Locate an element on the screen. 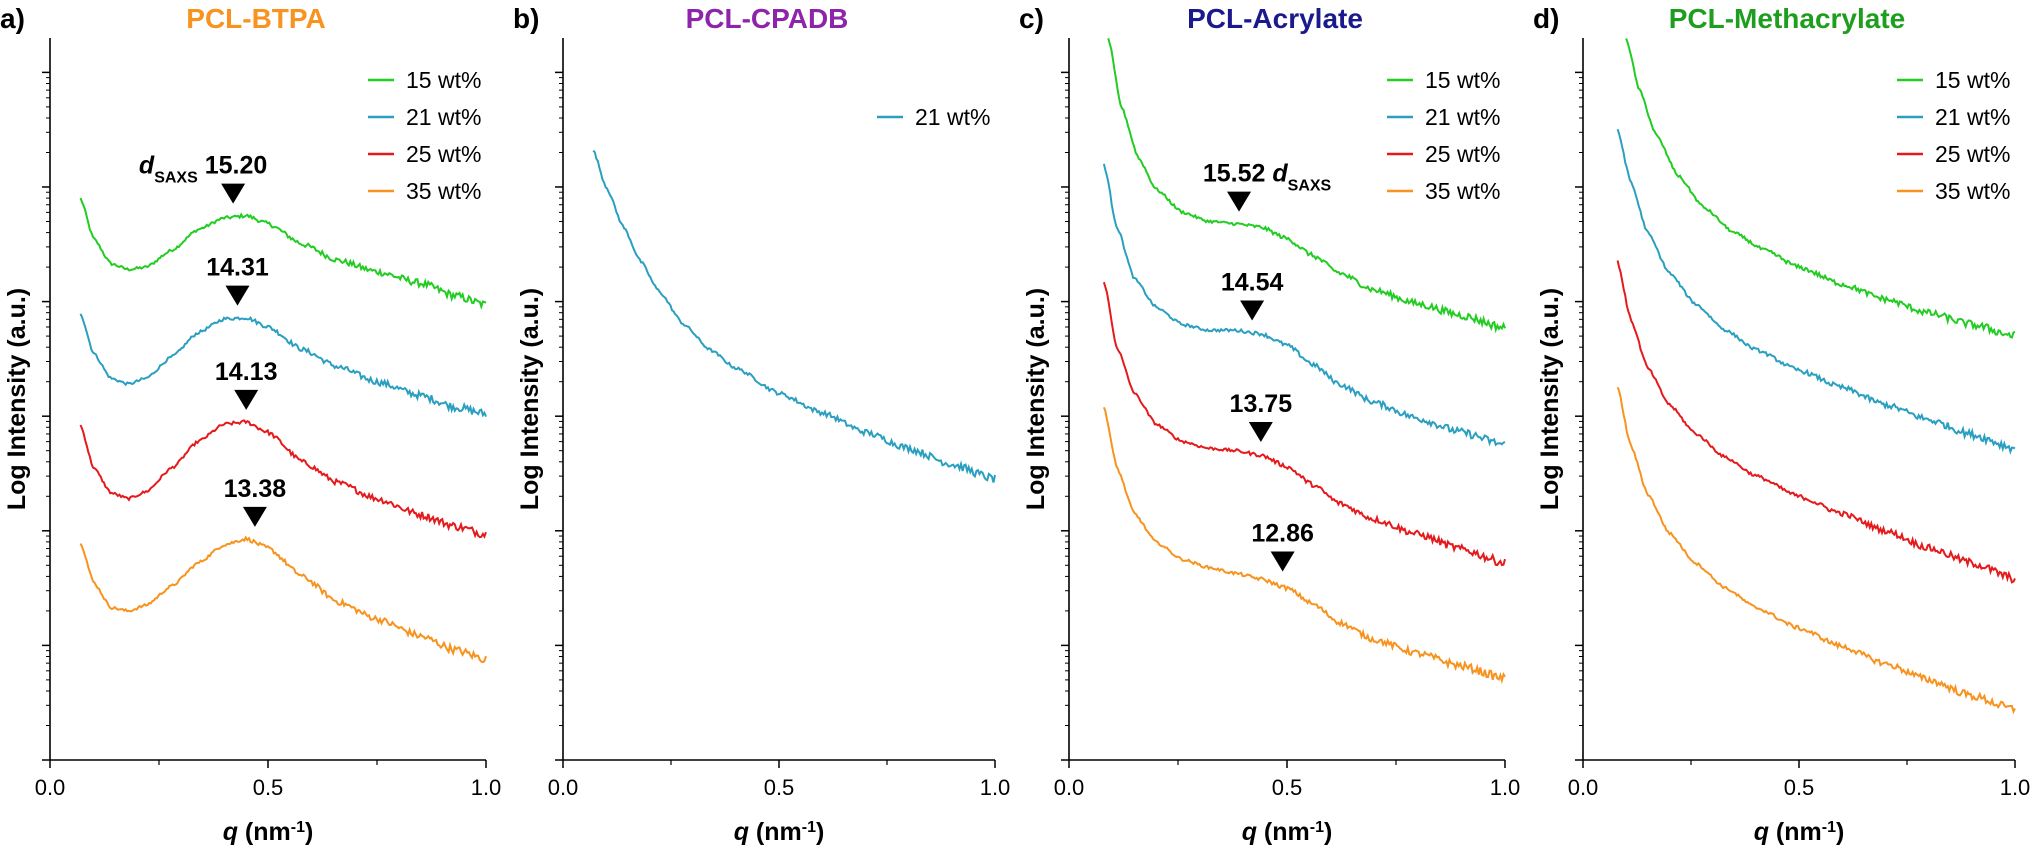 The height and width of the screenshot is (854, 2042). peak-label: 15.52 dSAXS is located at coordinates (1267, 177).